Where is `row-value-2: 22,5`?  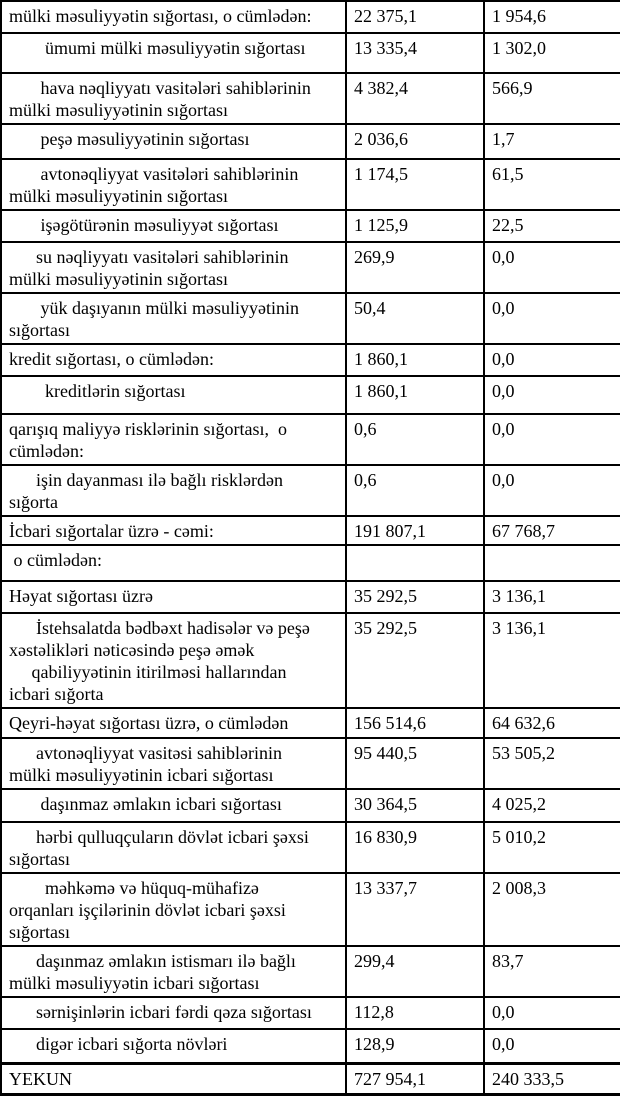
row-value-2: 22,5 is located at coordinates (551, 226).